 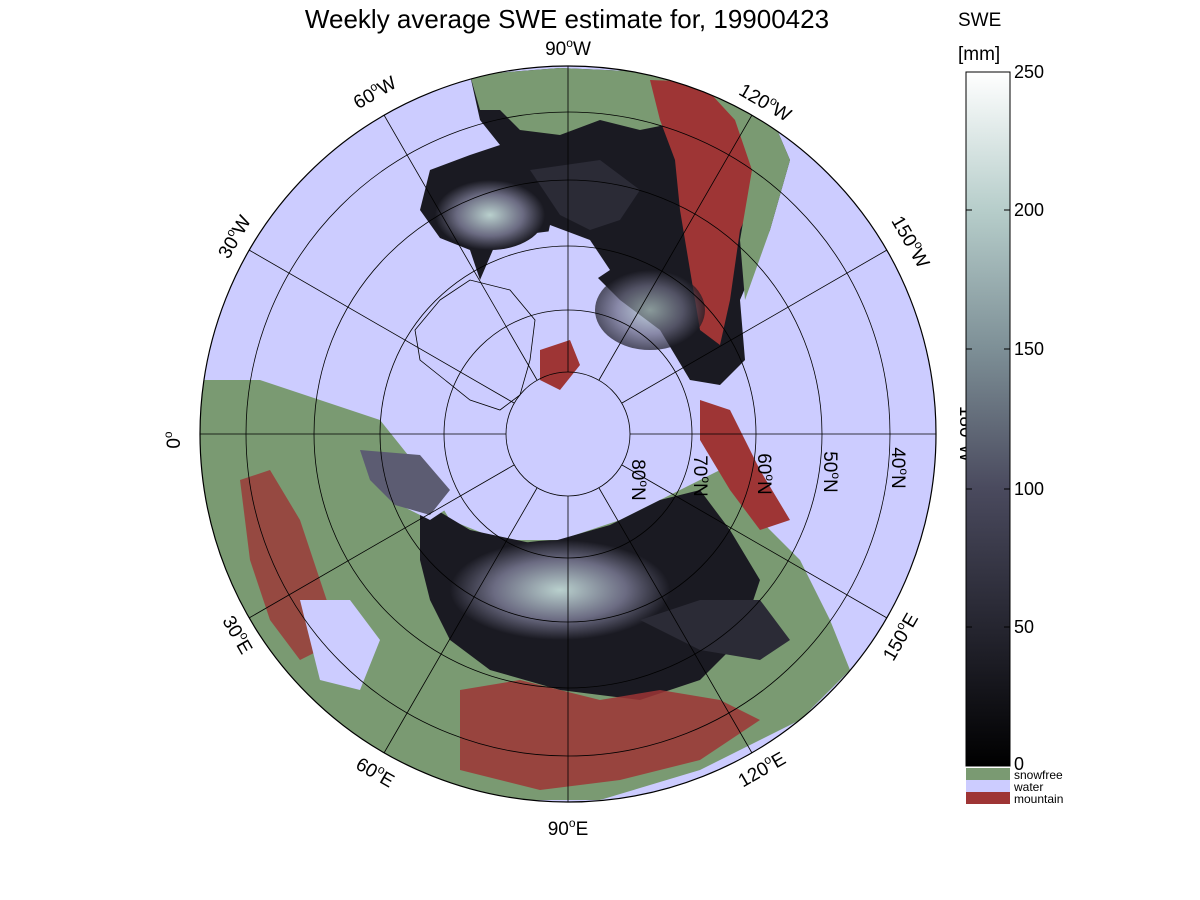 What do you see at coordinates (765, 474) in the screenshot?
I see `lat-label-60n: 60oN` at bounding box center [765, 474].